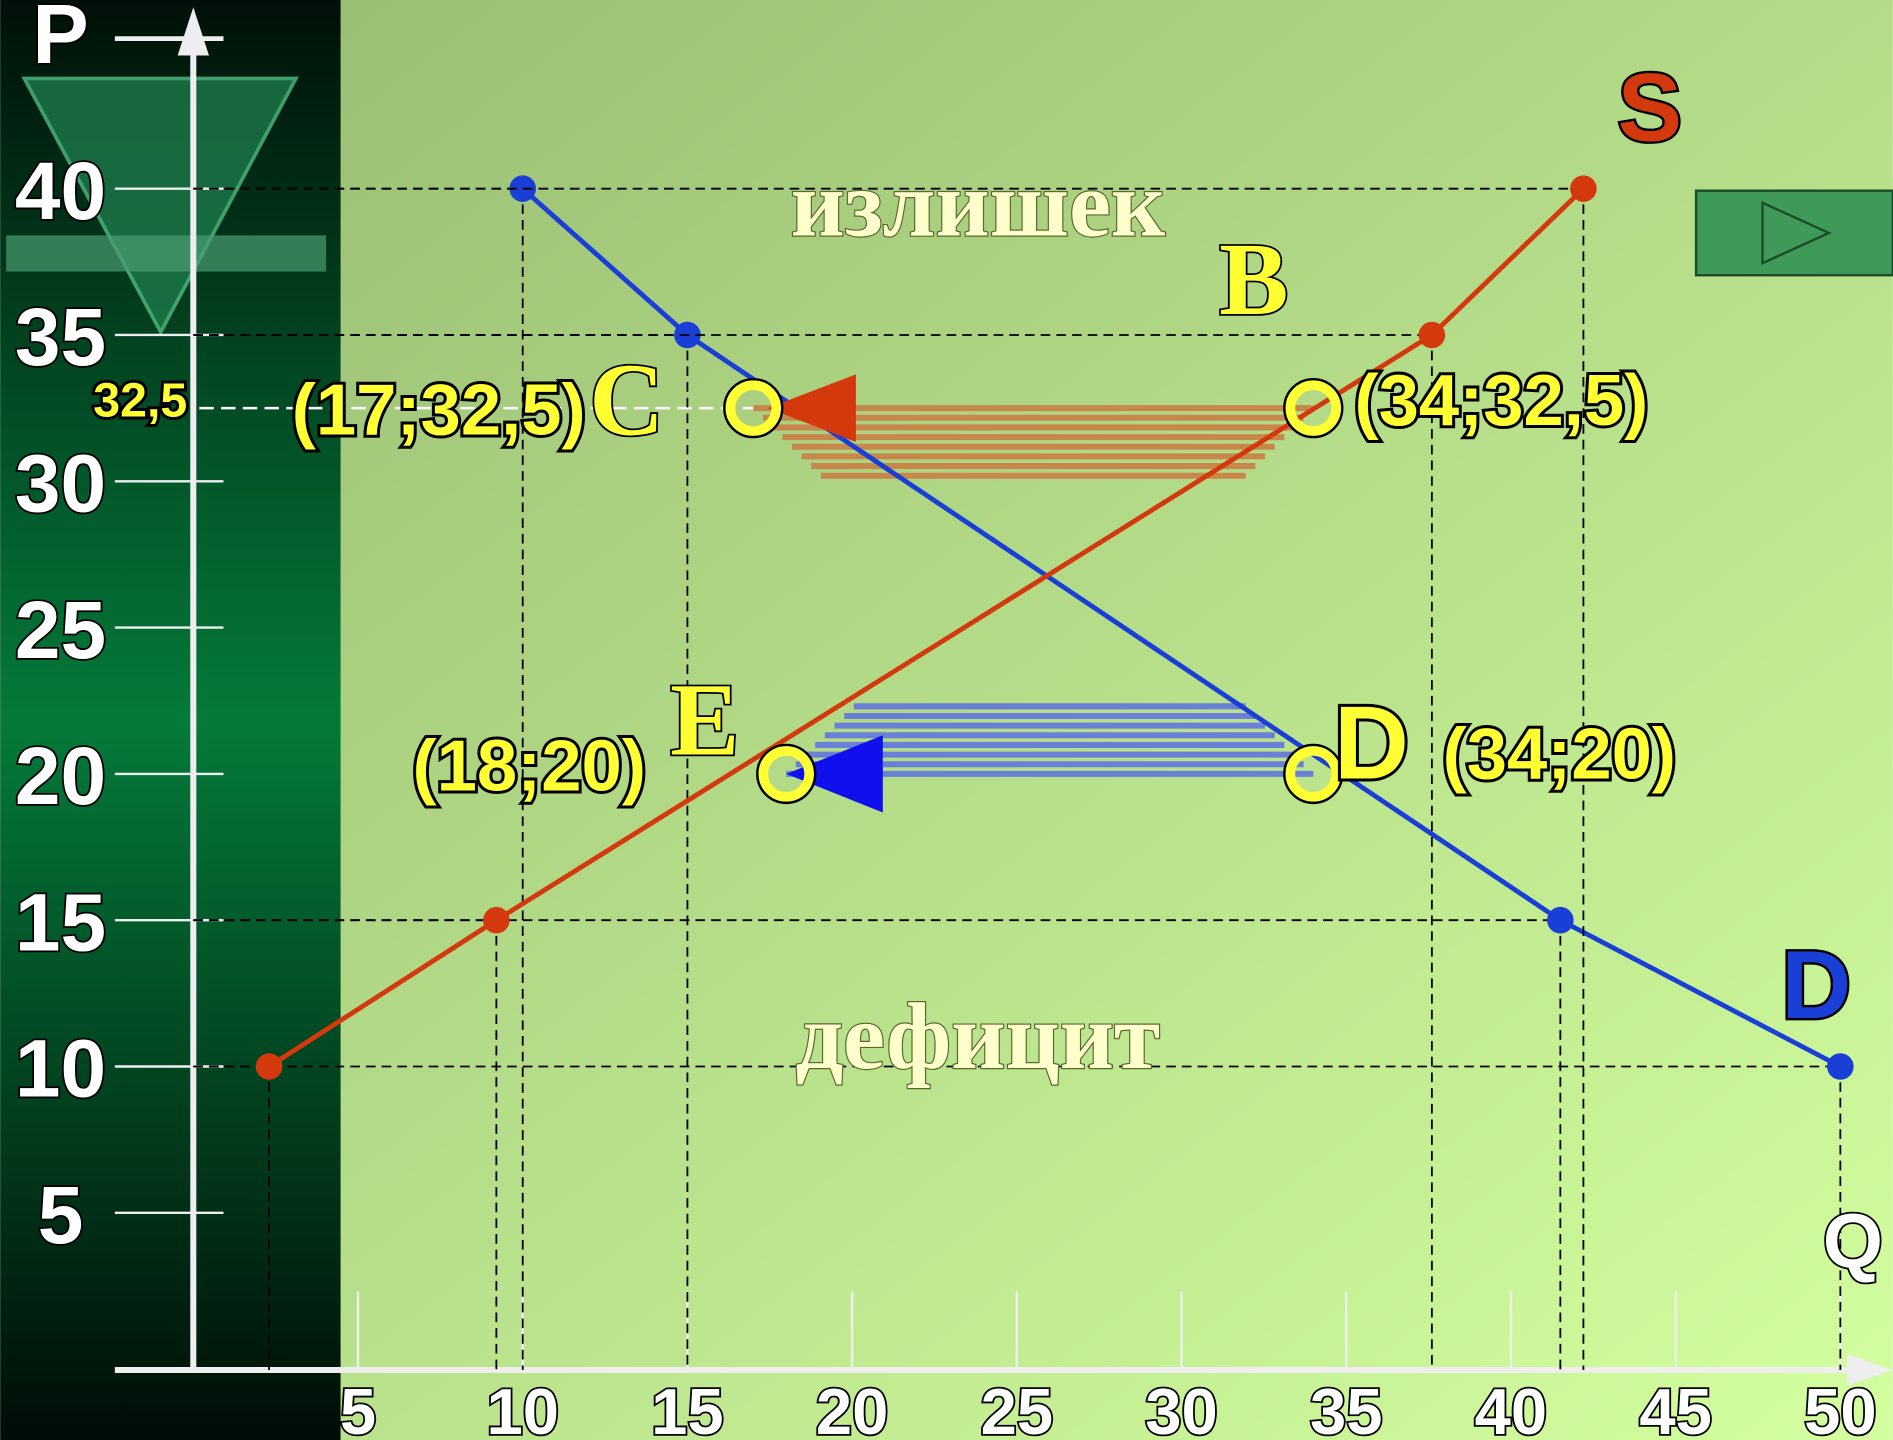 The image size is (1893, 1440). Describe the element at coordinates (60, 776) in the screenshot. I see `y-tick-label: 20` at that location.